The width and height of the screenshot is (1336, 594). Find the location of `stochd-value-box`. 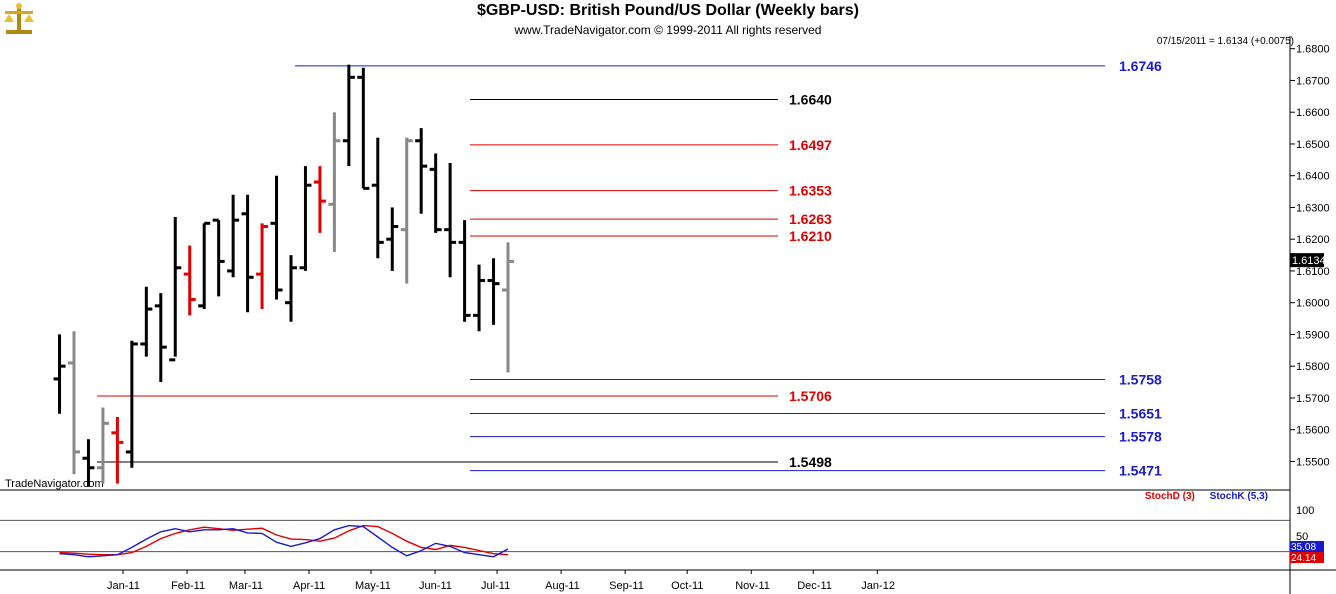

stochd-value-box is located at coordinates (1307, 557).